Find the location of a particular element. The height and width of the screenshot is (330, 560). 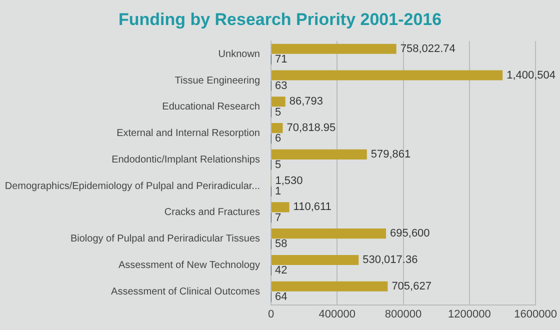

data-label: 86,793 is located at coordinates (306, 102).